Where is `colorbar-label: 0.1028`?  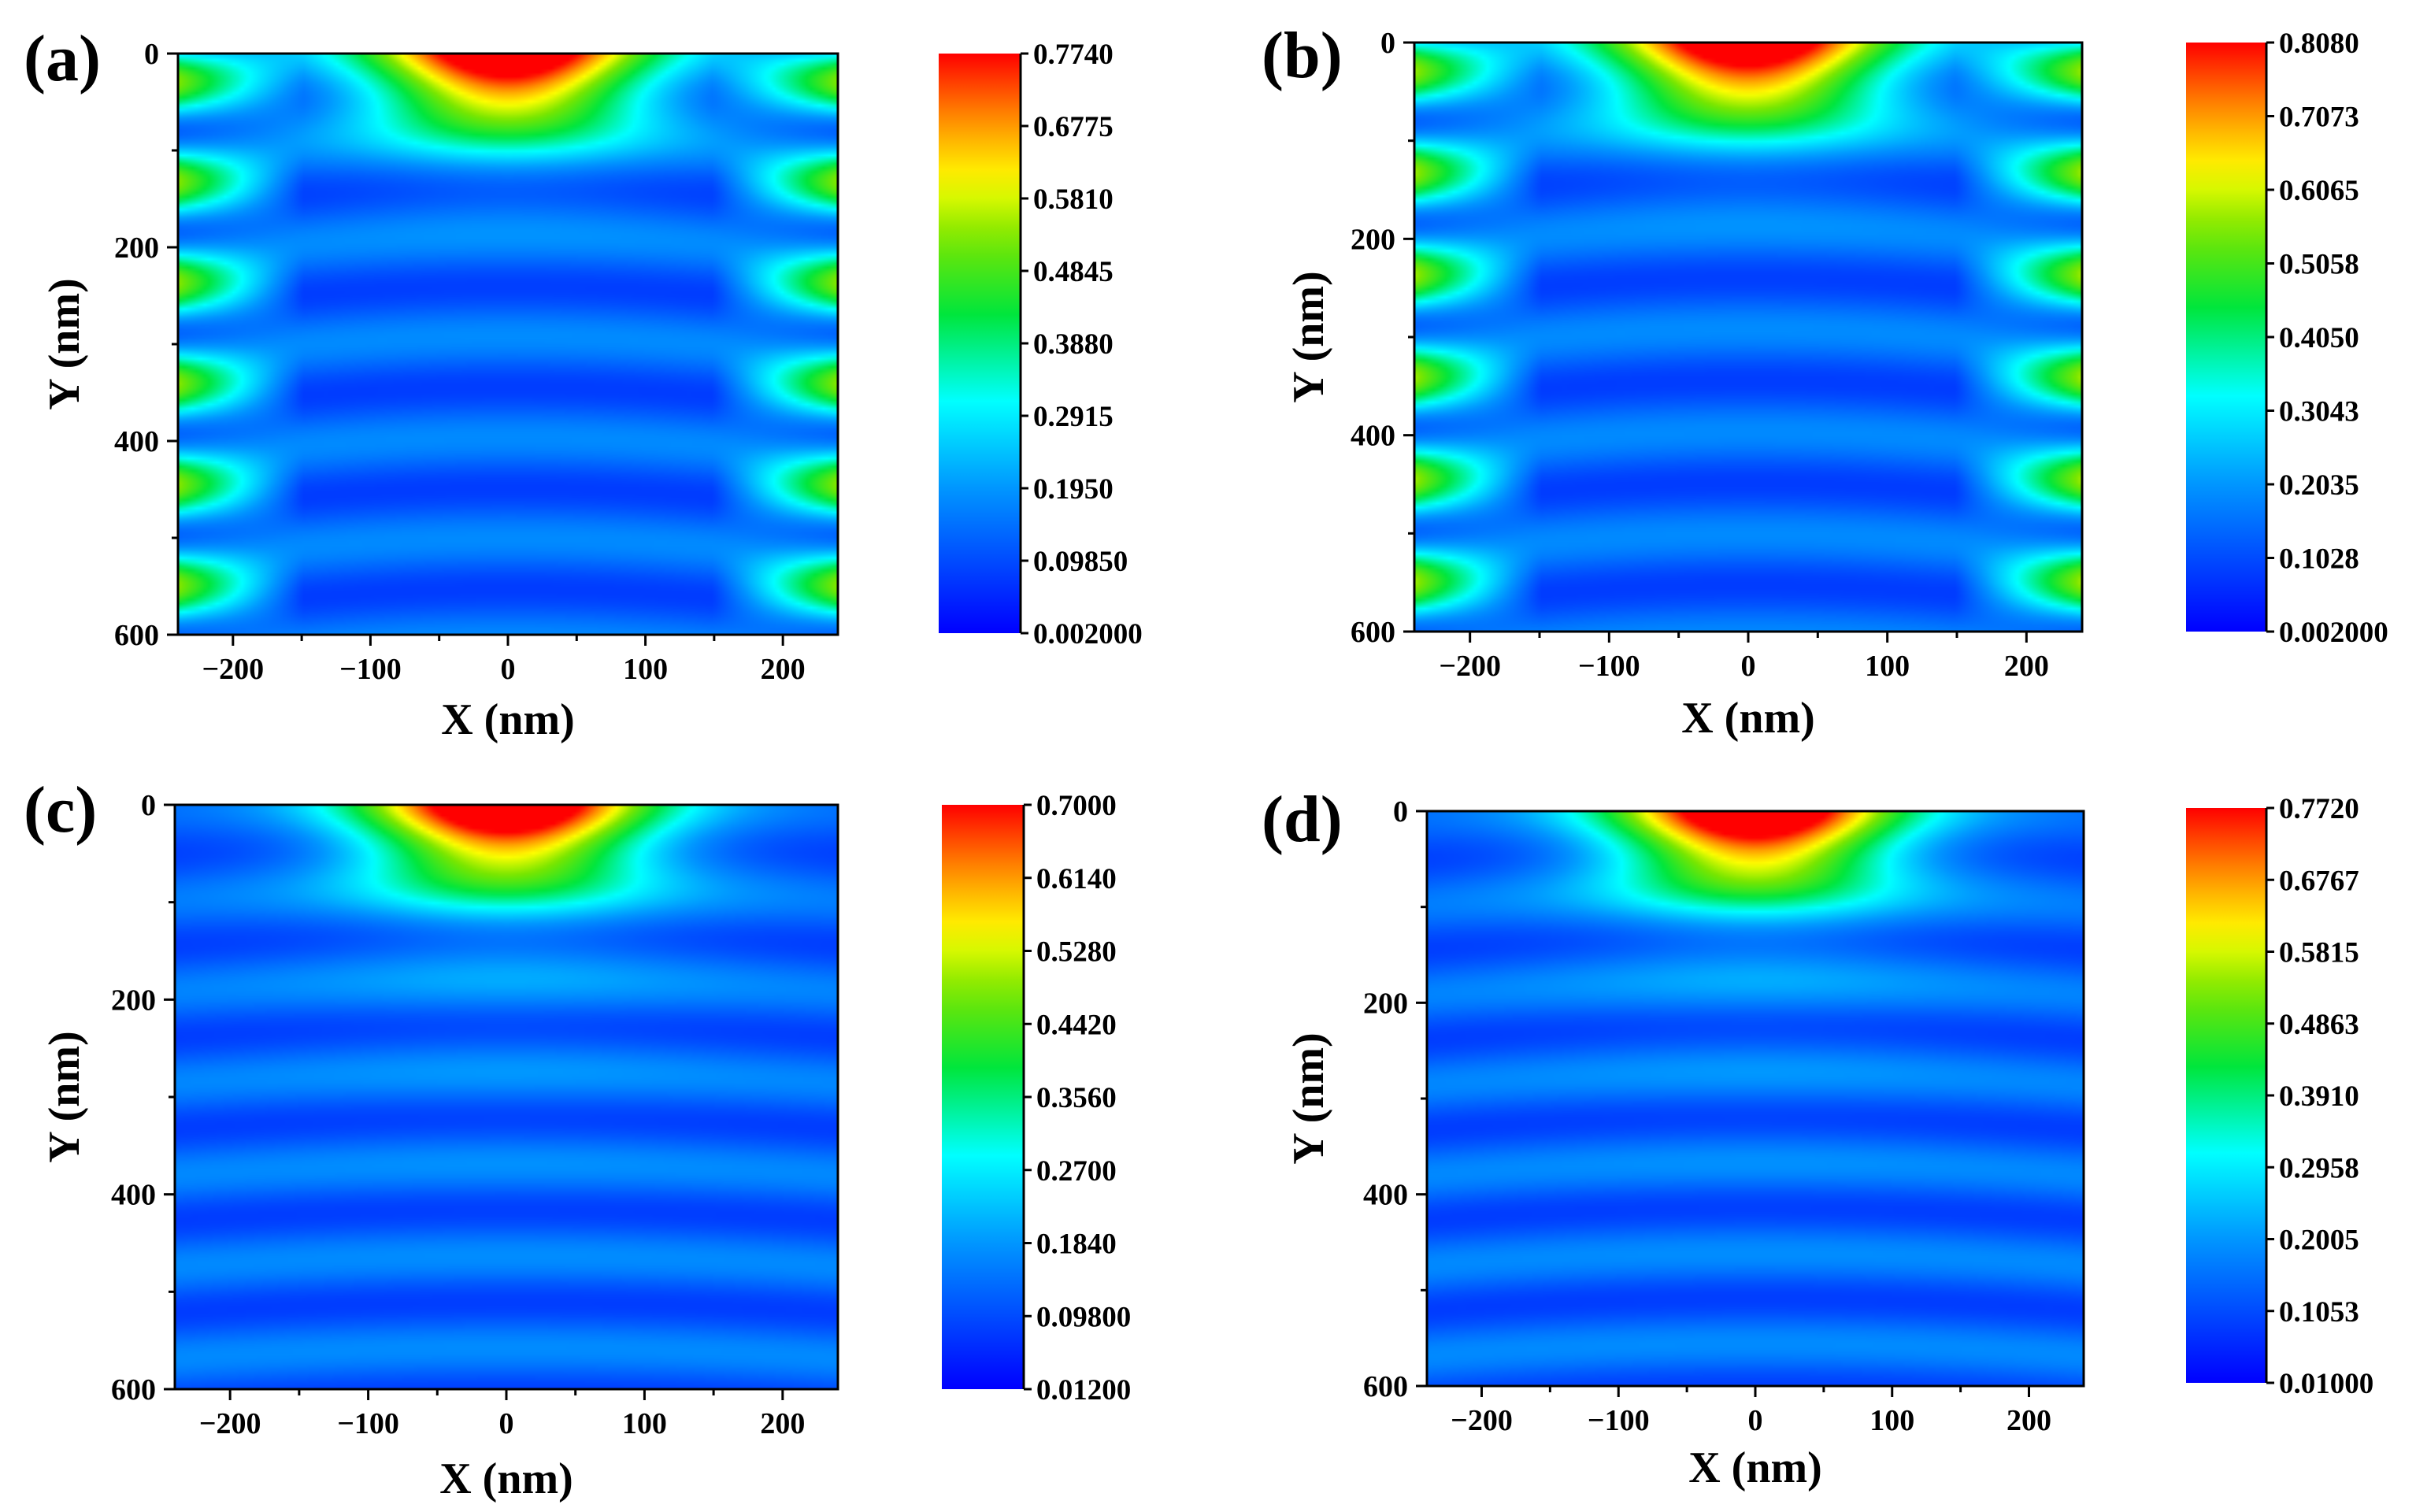
colorbar-label: 0.1028 is located at coordinates (2319, 559).